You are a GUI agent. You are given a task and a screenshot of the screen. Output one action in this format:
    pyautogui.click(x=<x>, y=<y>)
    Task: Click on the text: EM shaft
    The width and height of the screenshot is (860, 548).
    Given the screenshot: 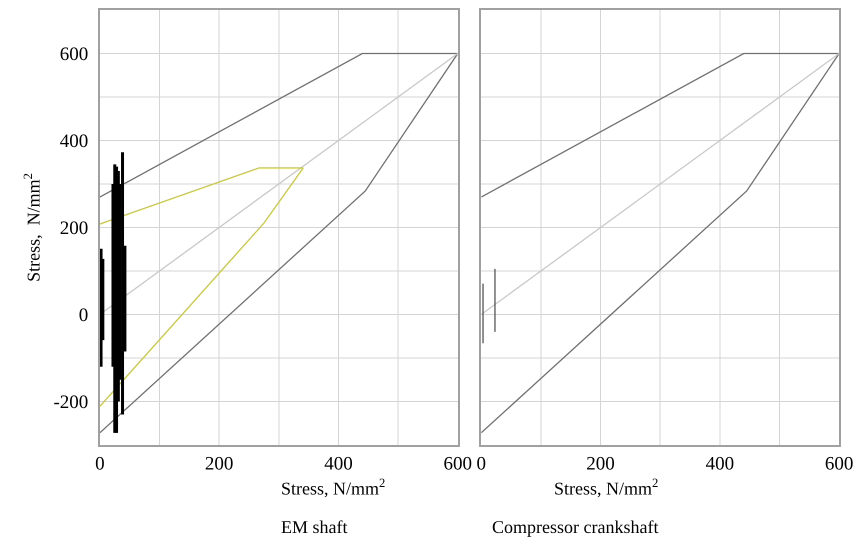 What is the action you would take?
    pyautogui.click(x=314, y=527)
    